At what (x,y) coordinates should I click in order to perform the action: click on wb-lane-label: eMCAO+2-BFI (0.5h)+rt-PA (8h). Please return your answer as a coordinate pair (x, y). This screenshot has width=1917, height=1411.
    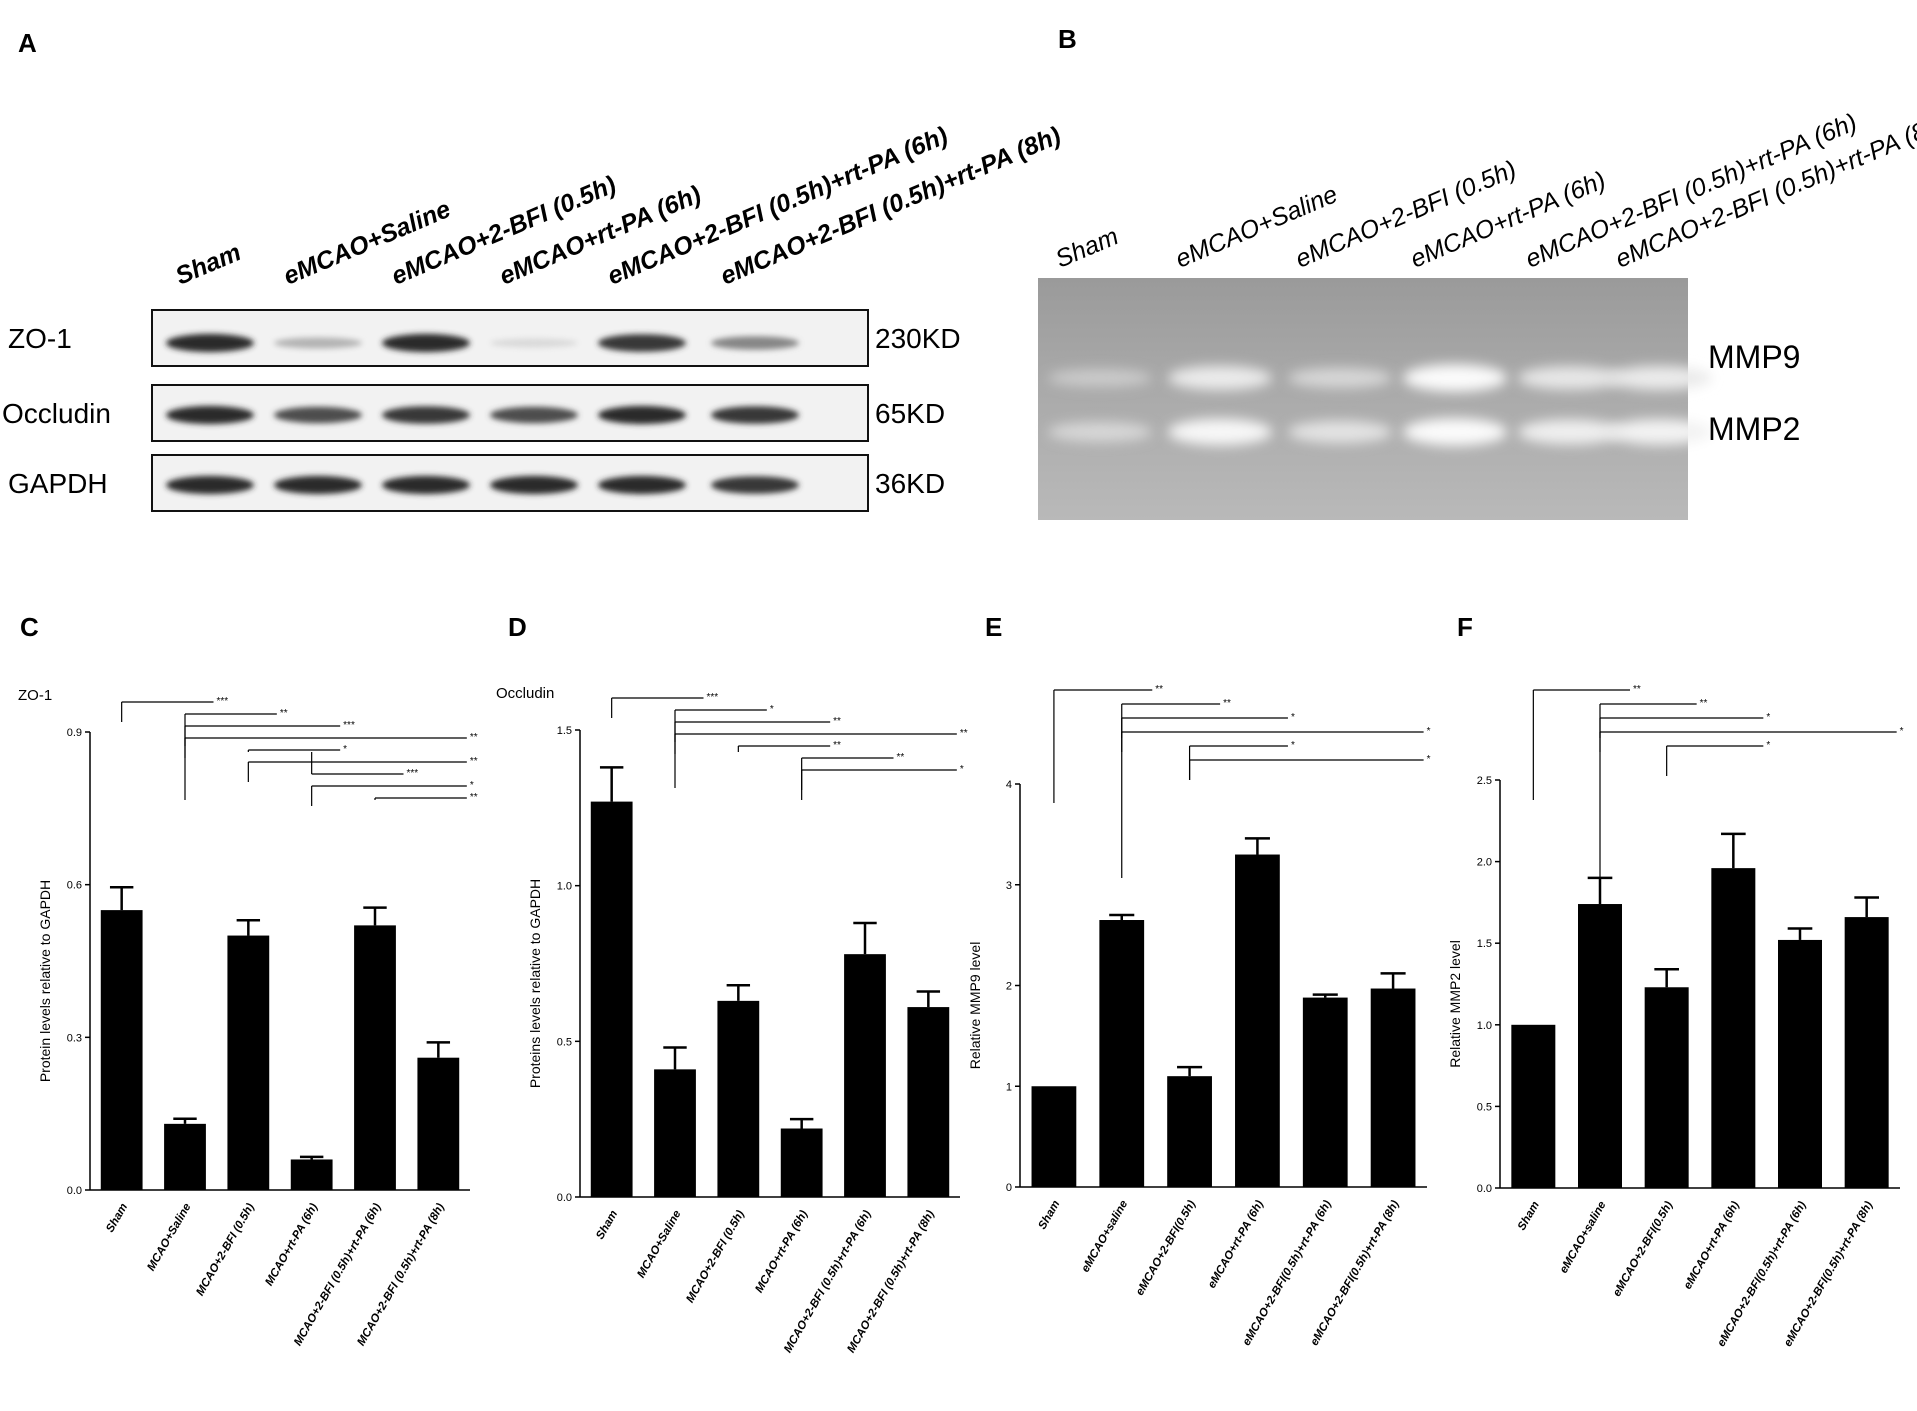
    Looking at the image, I should click on (890, 205).